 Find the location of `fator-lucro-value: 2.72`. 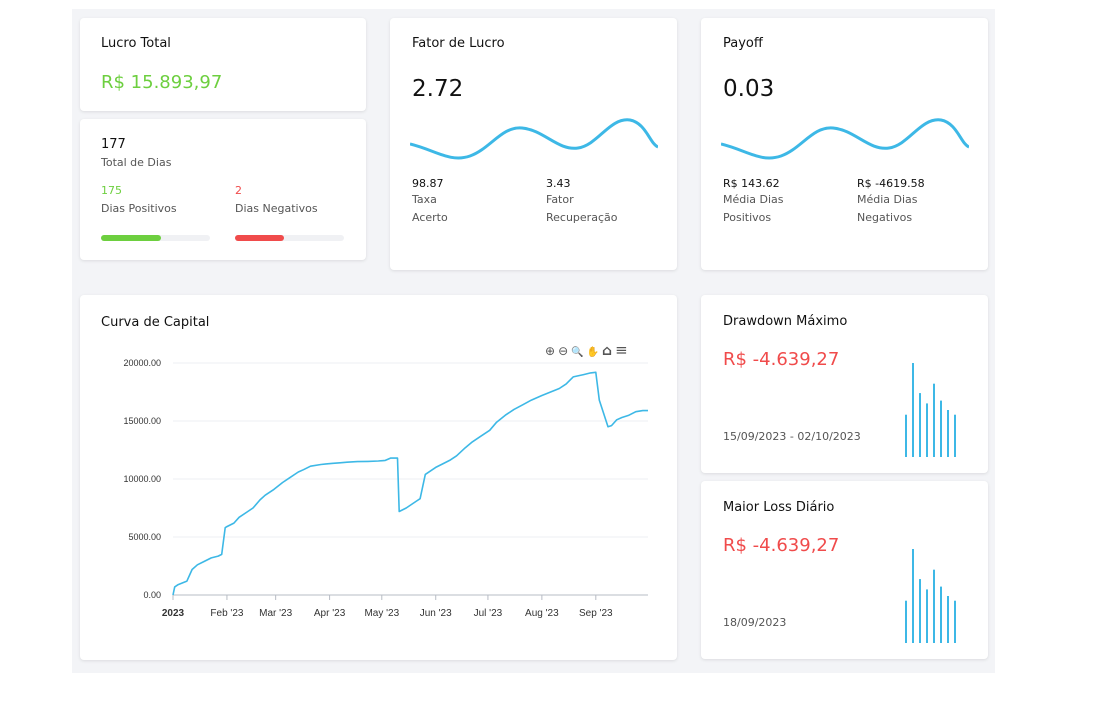

fator-lucro-value: 2.72 is located at coordinates (438, 89).